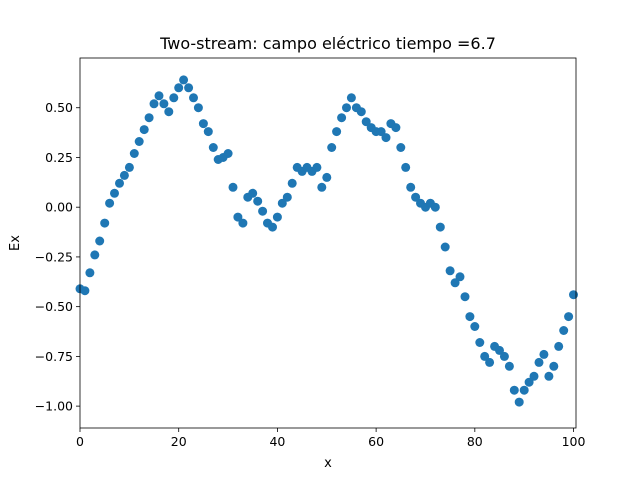 The image size is (640, 480). I want to click on x-tick-label: 20, so click(179, 441).